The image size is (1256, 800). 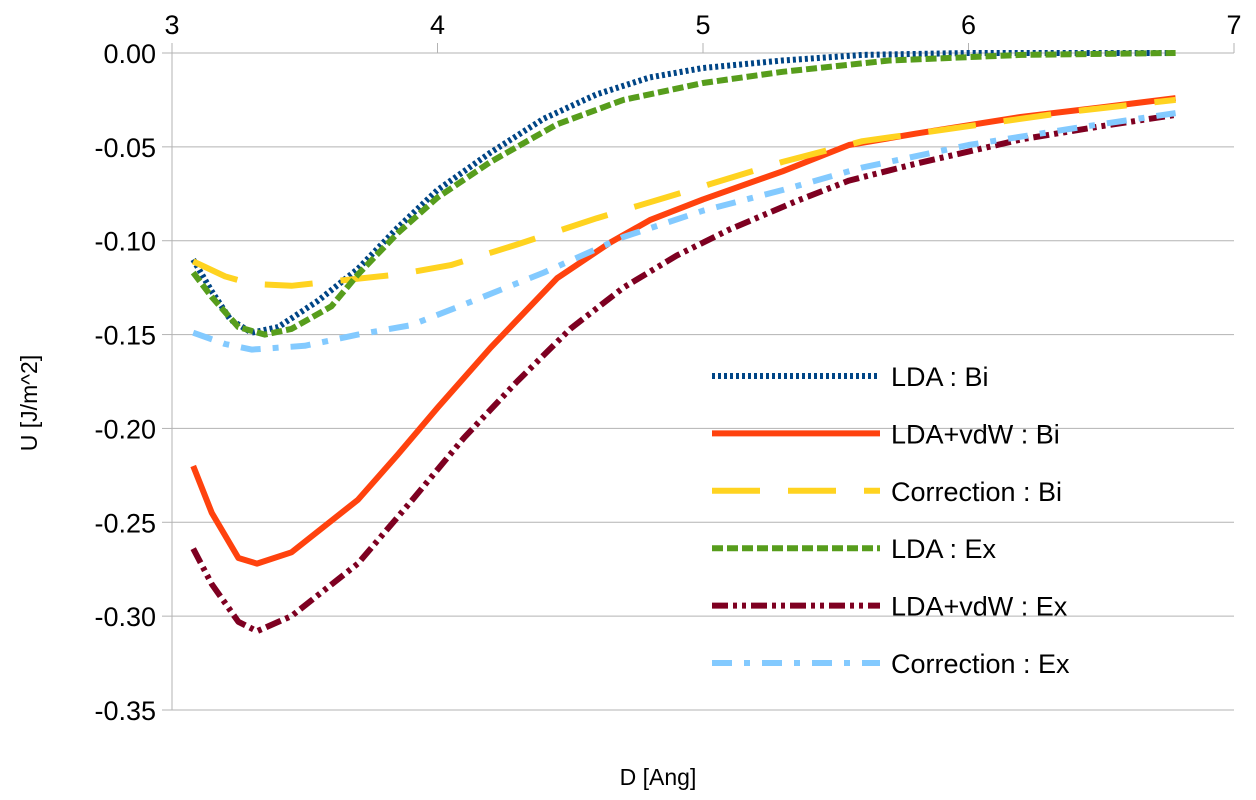 I want to click on x-tick-label: 4, so click(x=437, y=25).